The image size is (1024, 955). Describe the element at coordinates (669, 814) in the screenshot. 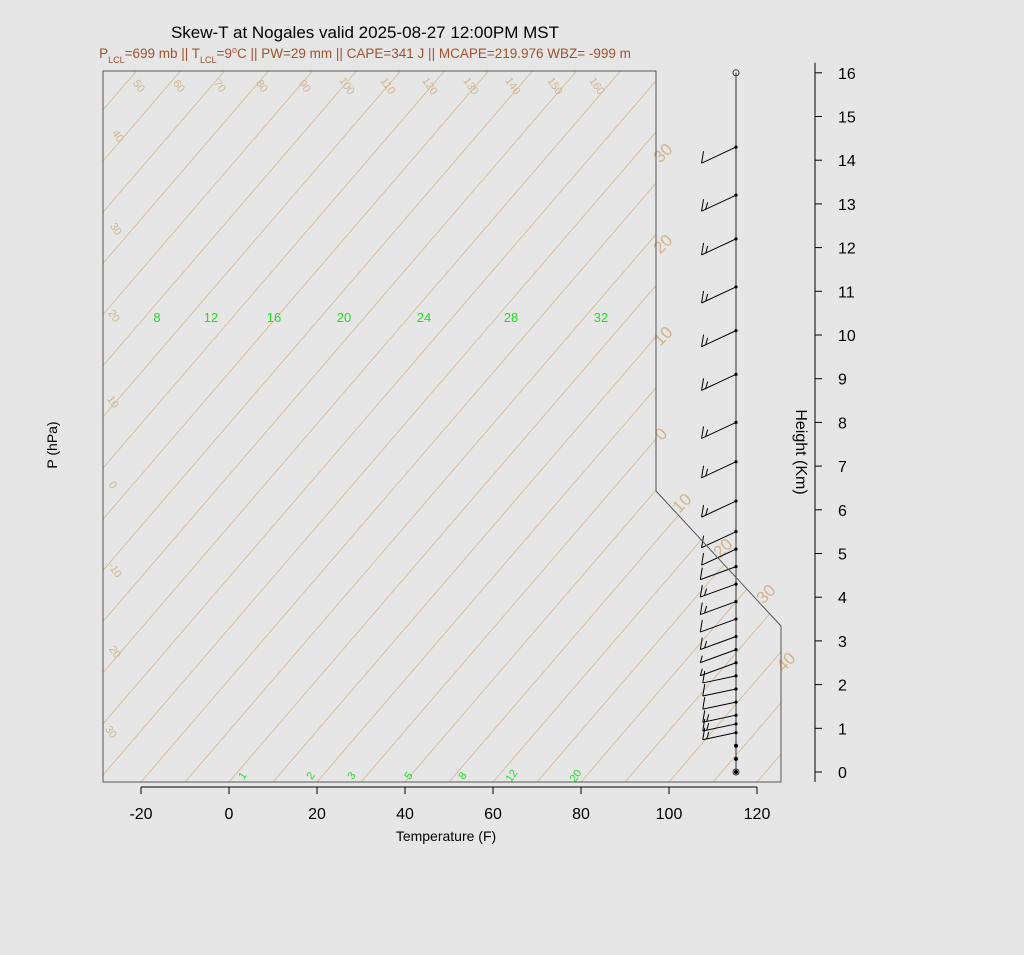

I see `x-tick-label: 100` at that location.